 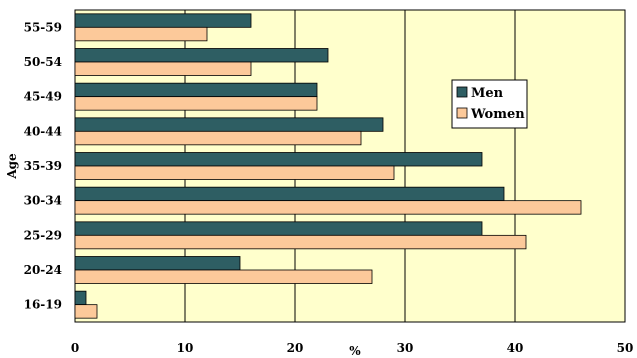 I want to click on x-tick-label: 0, so click(x=75, y=348).